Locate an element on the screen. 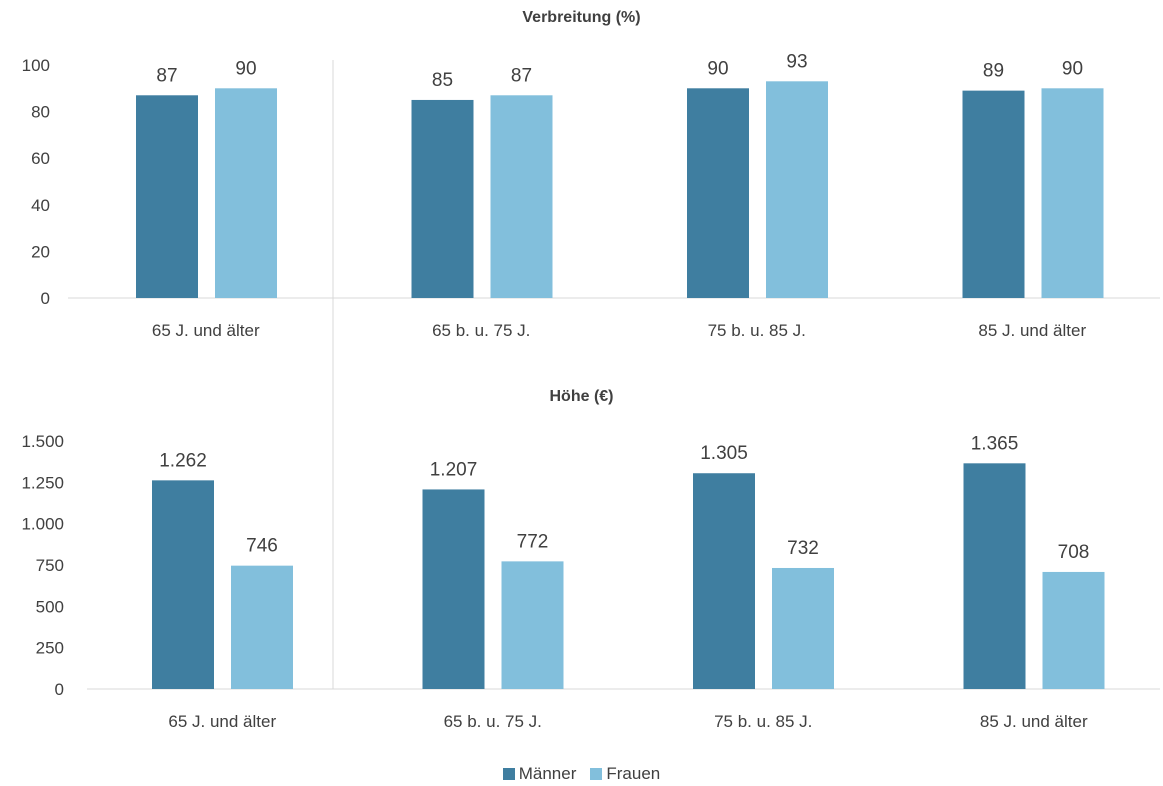 The height and width of the screenshot is (786, 1163). panel2-title: Höhe (€) is located at coordinates (582, 396).